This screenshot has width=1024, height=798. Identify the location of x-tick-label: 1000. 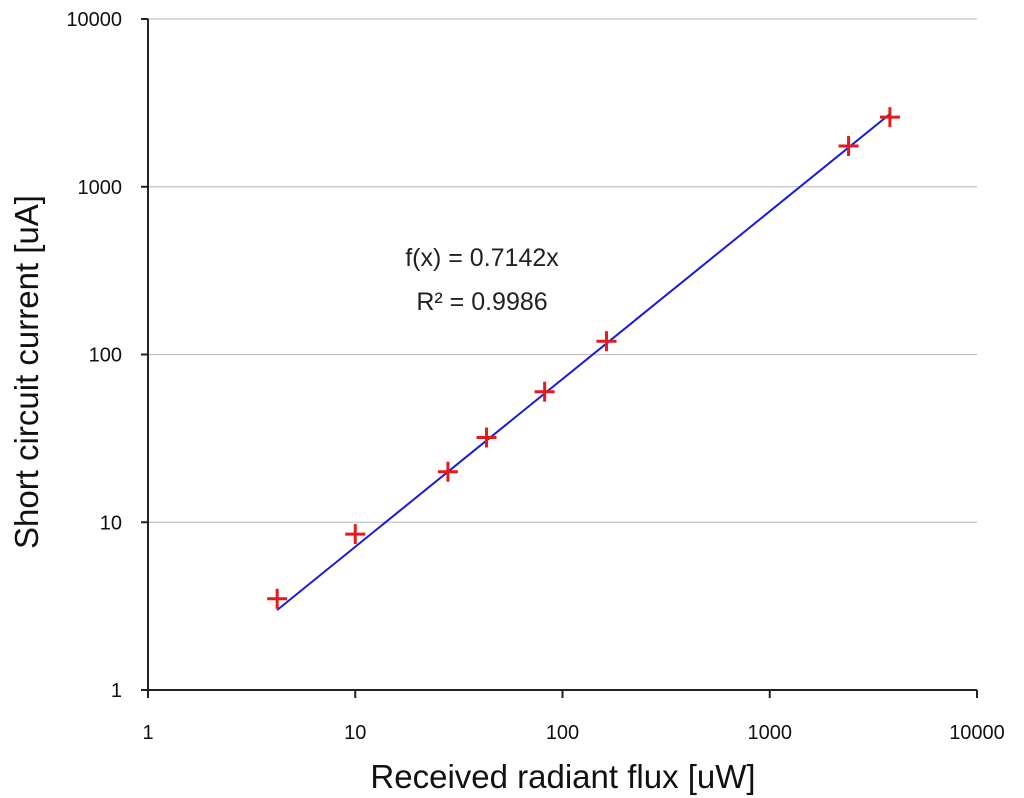
(770, 733).